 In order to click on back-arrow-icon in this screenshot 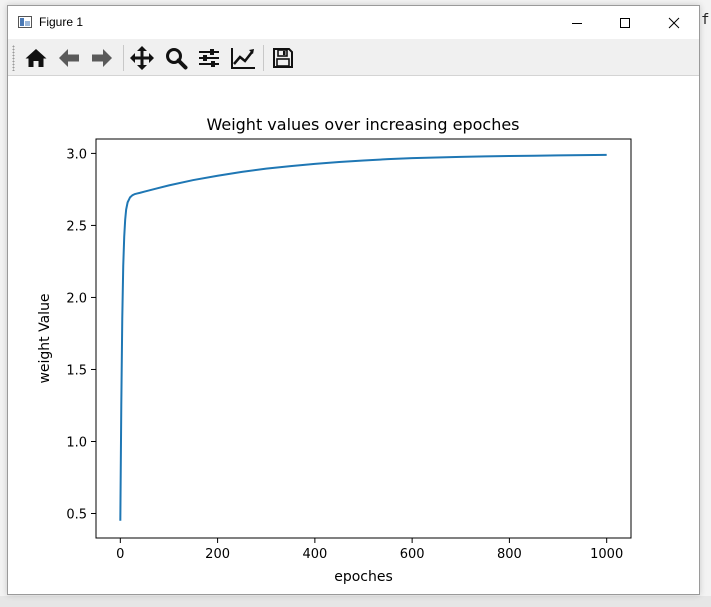, I will do `click(69, 58)`.